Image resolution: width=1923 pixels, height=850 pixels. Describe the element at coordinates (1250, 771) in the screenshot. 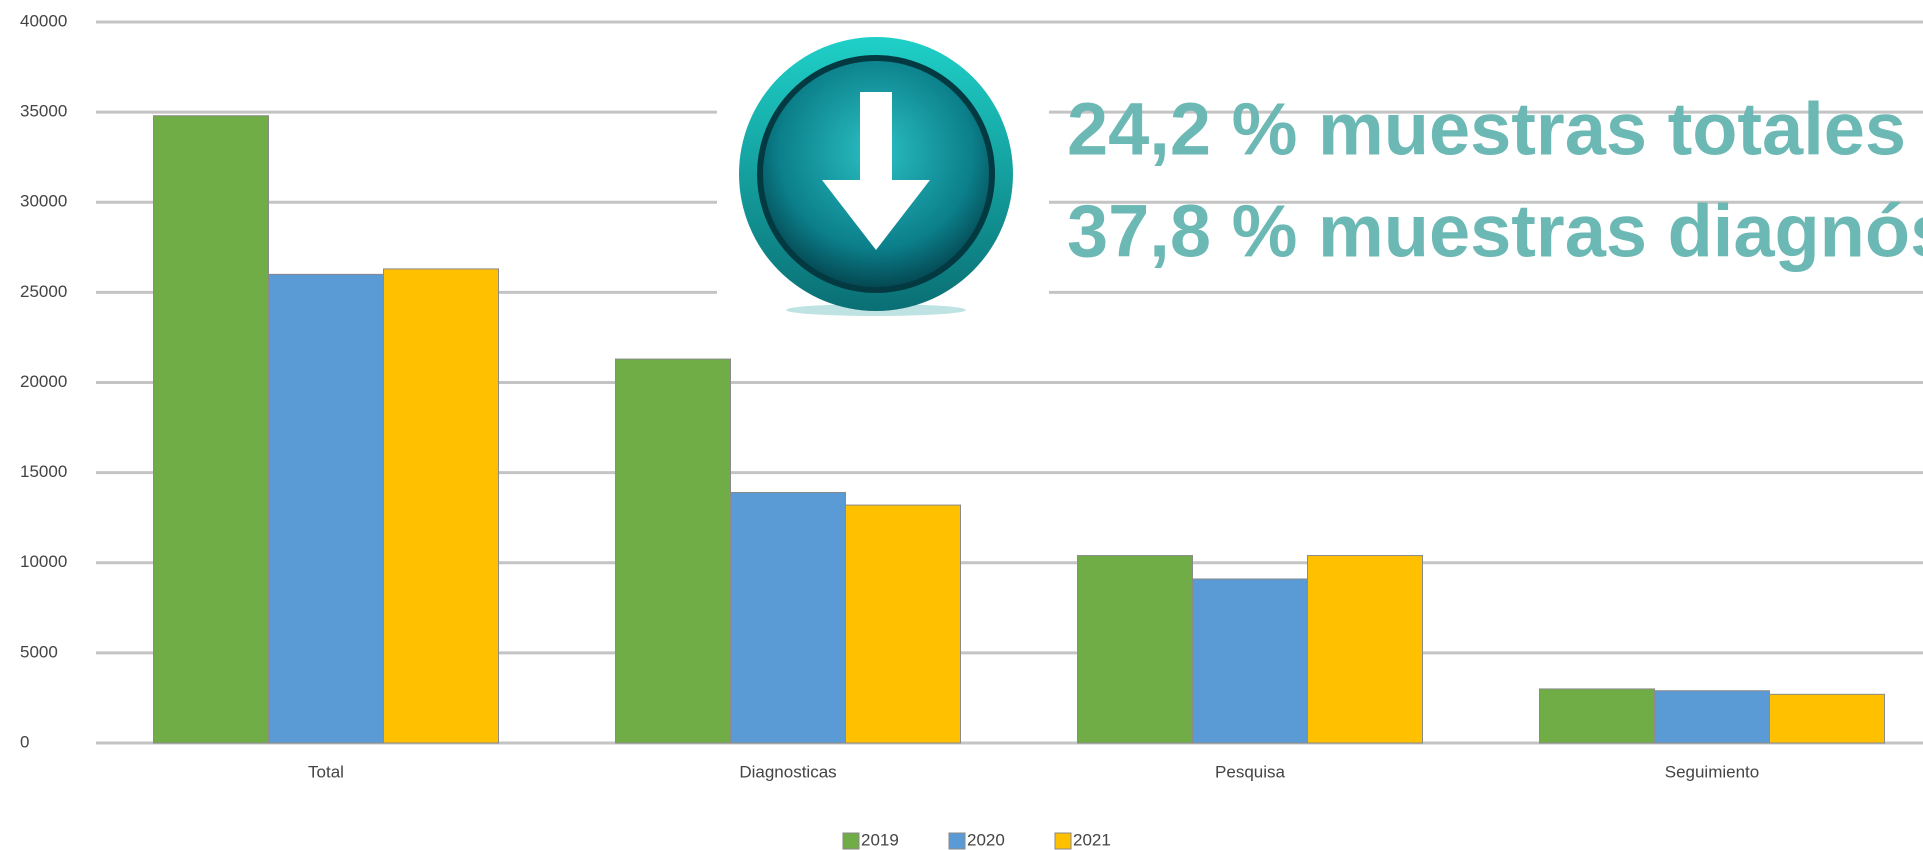

I see `x-tick-label: Pesquisa` at that location.